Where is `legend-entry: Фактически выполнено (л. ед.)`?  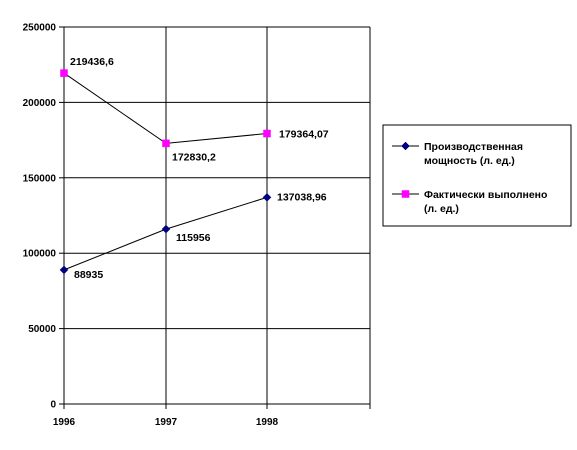
legend-entry: Фактически выполнено (л. ед.) is located at coordinates (469, 202).